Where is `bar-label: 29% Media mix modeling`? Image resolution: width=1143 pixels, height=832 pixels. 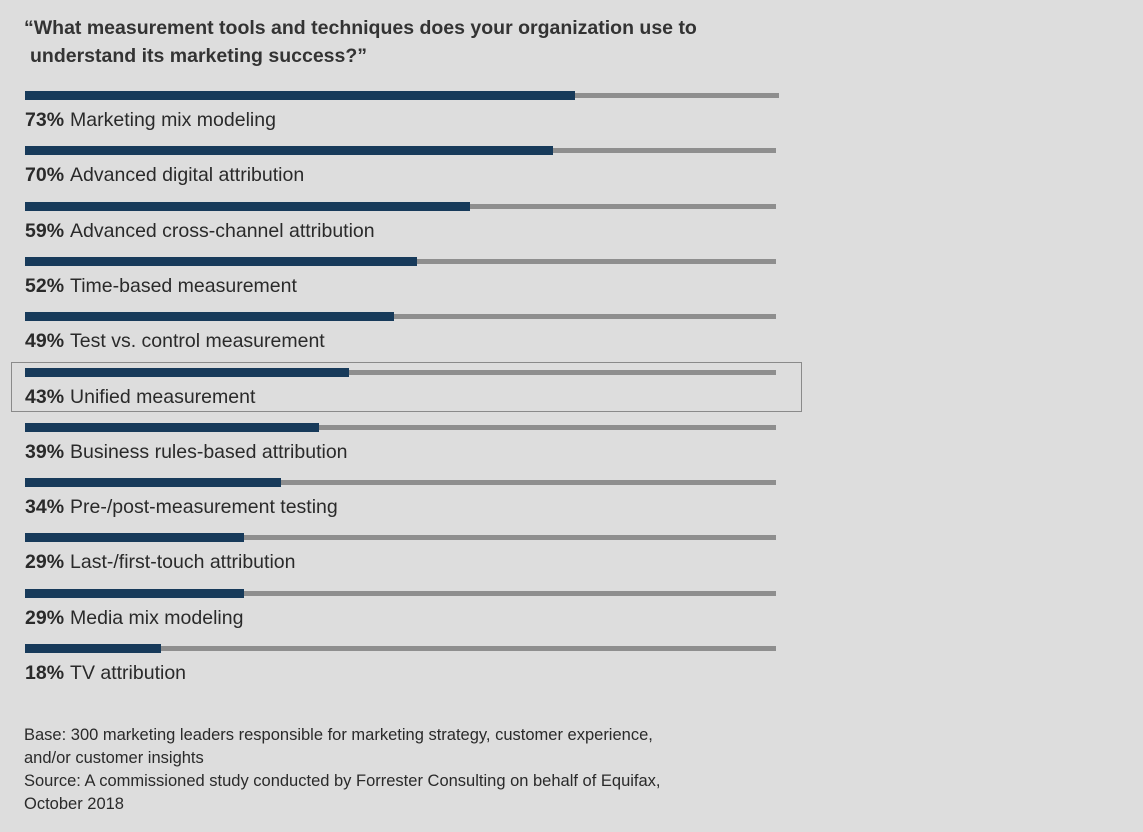 bar-label: 29% Media mix modeling is located at coordinates (134, 618).